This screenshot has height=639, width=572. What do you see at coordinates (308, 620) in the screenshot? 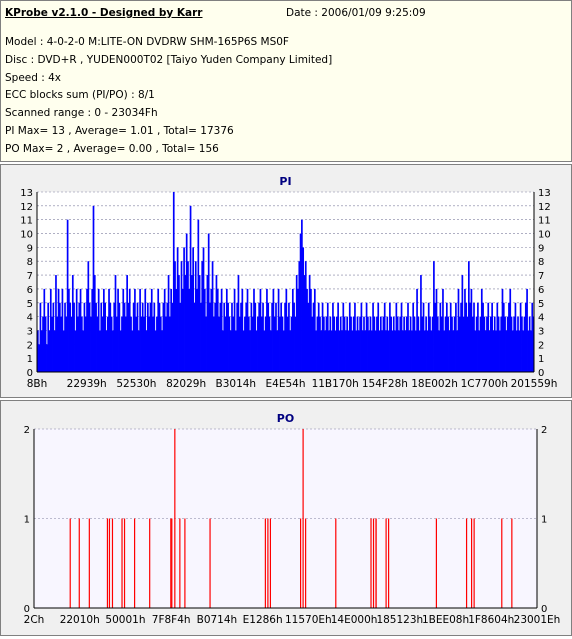
I see `po-x-tick: 11570Eh` at bounding box center [308, 620].